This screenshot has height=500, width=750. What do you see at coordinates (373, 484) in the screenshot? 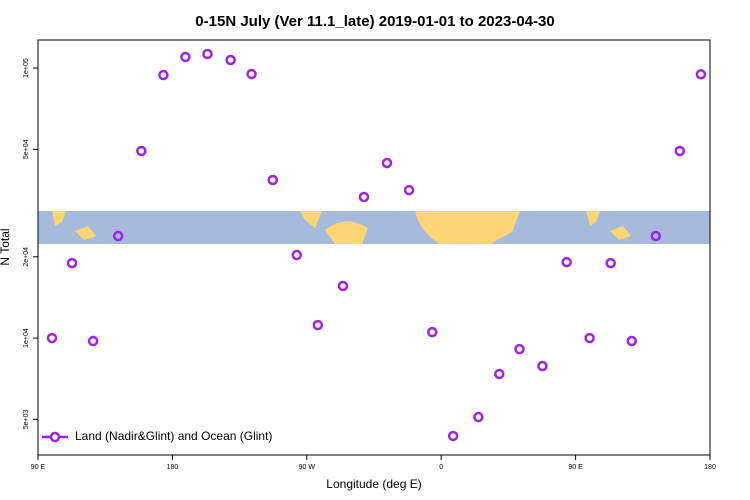
I see `x-axis-label: Longitude (deg E)` at bounding box center [373, 484].